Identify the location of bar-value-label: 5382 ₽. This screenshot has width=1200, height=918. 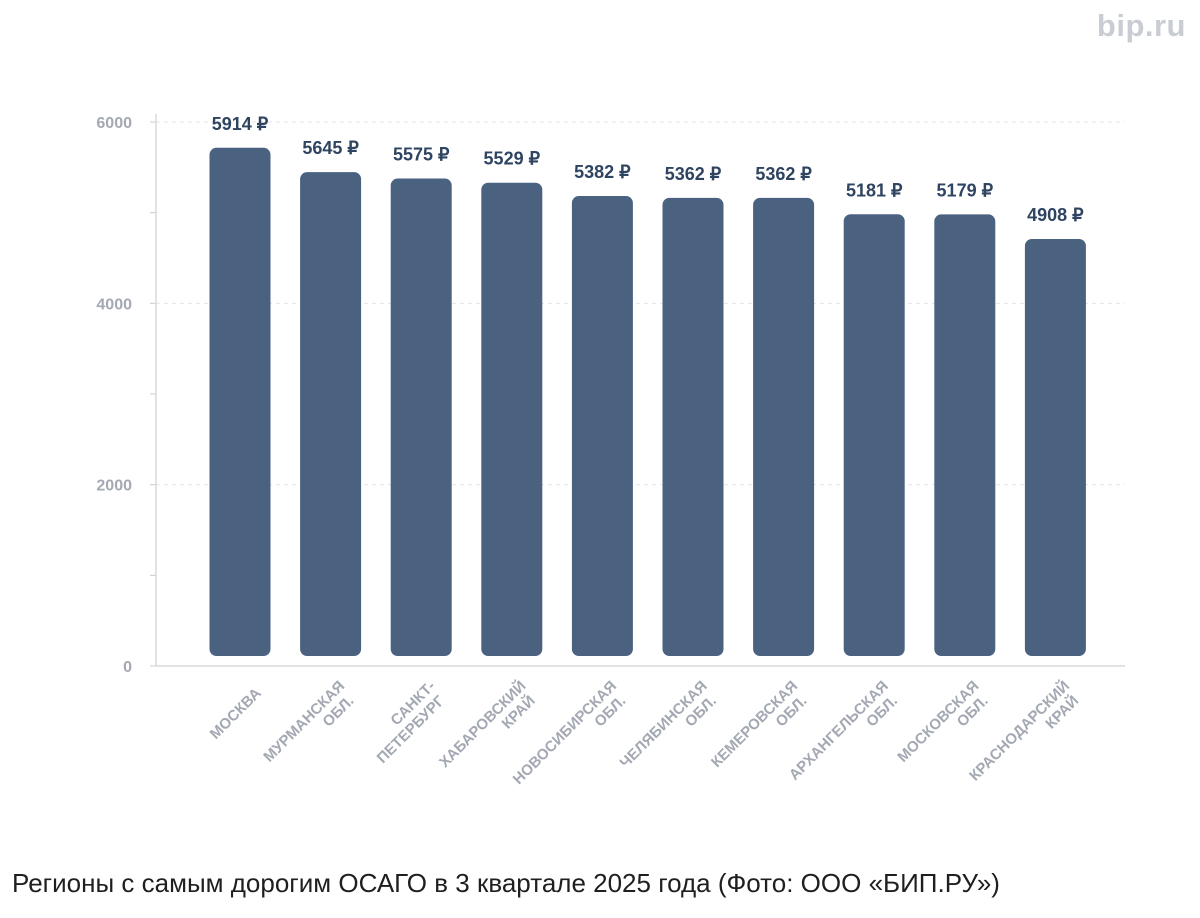
(602, 172).